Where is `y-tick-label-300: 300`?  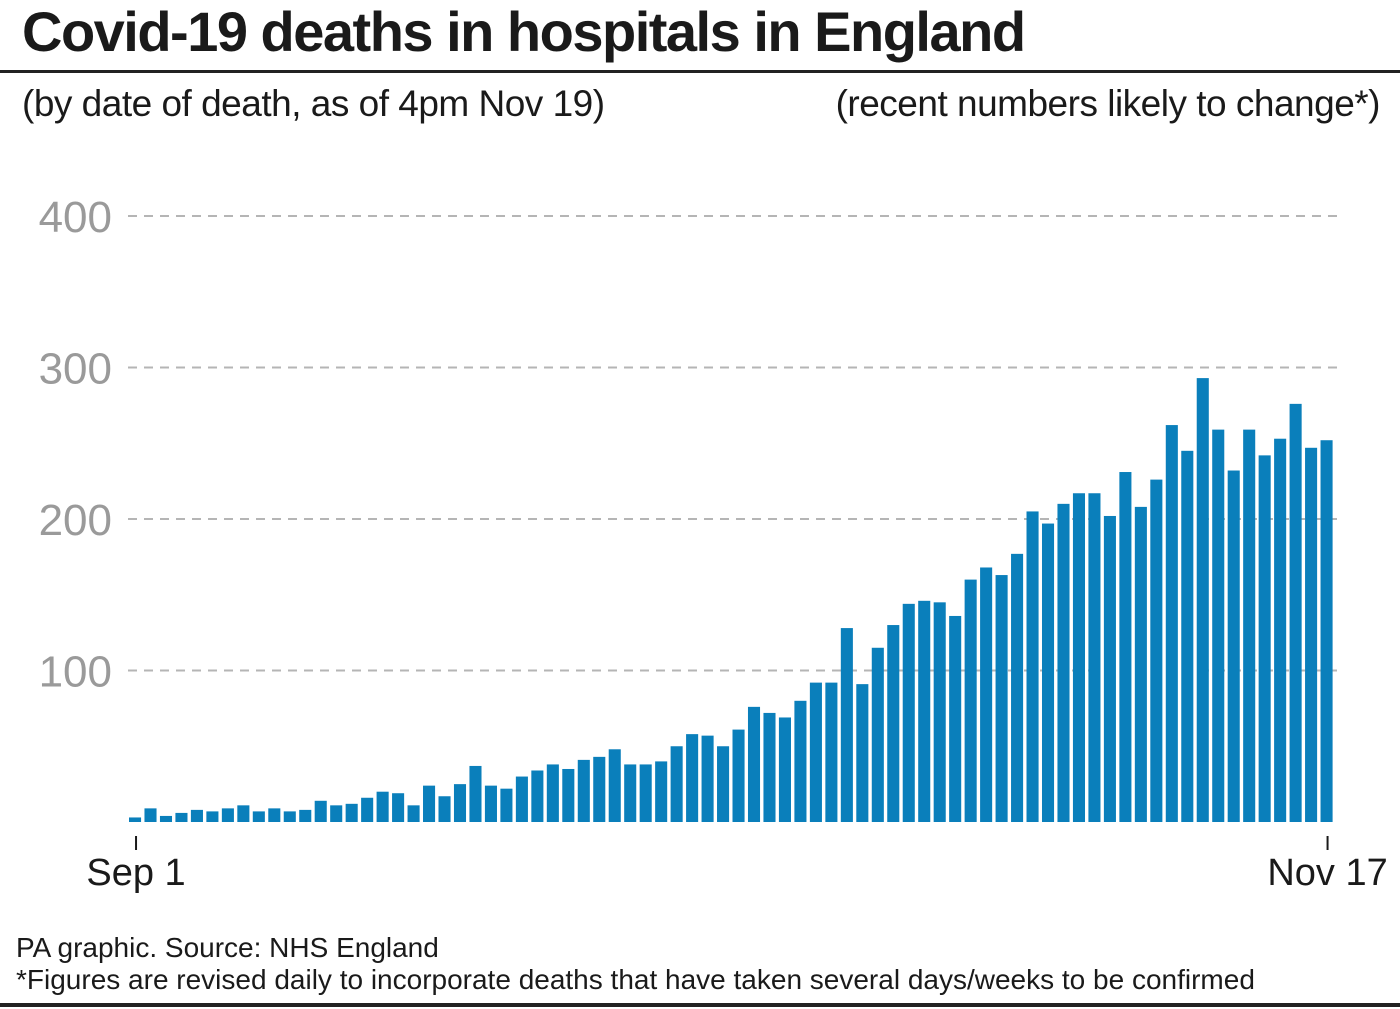
y-tick-label-300: 300 is located at coordinates (75, 369).